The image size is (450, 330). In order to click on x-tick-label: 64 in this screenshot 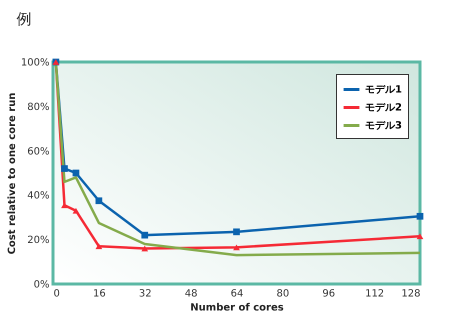, I will do `click(237, 294)`.